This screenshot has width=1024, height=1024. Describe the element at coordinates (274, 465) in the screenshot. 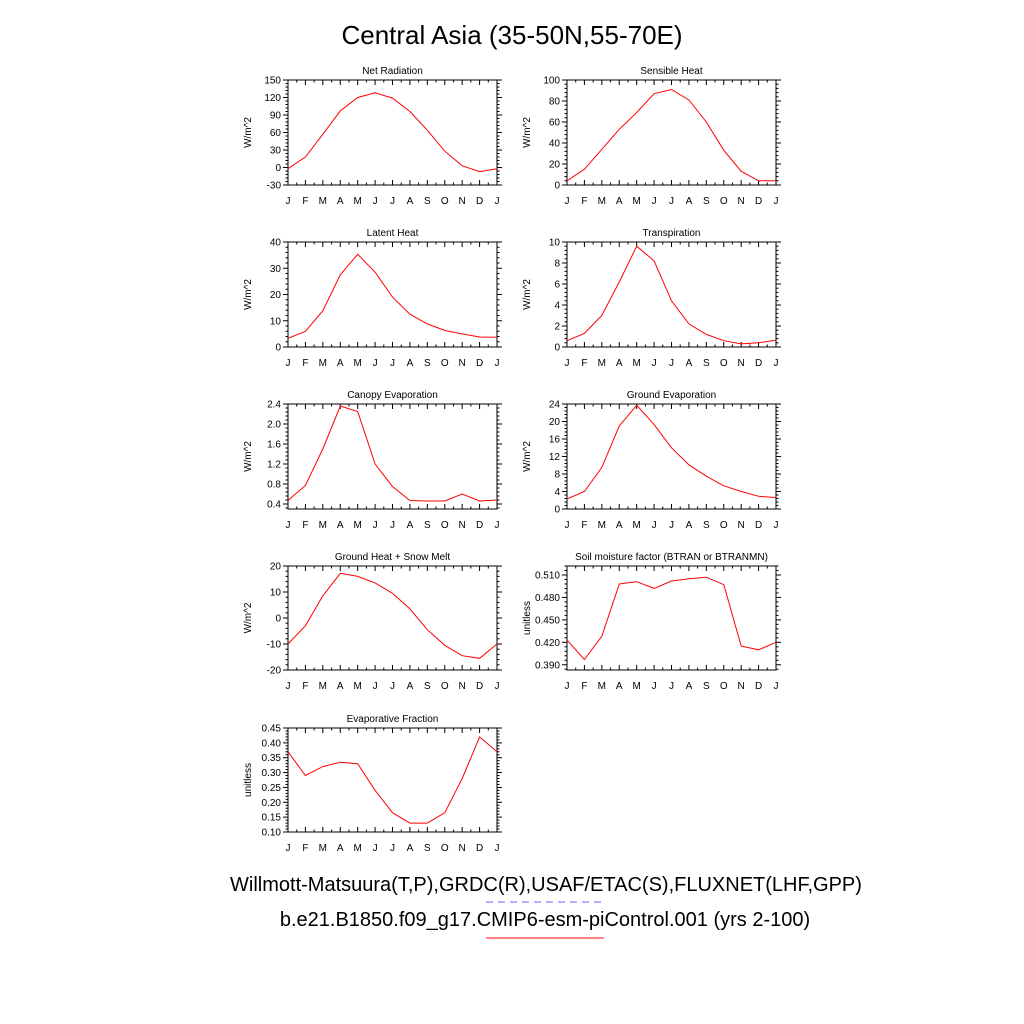

I see `y-tick-label: 1.2` at that location.